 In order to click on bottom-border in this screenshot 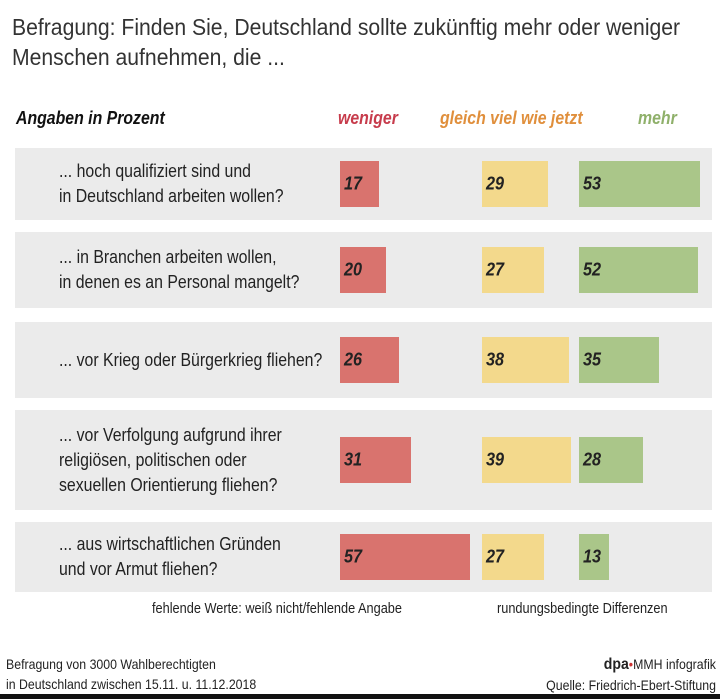, I will do `click(360, 696)`.